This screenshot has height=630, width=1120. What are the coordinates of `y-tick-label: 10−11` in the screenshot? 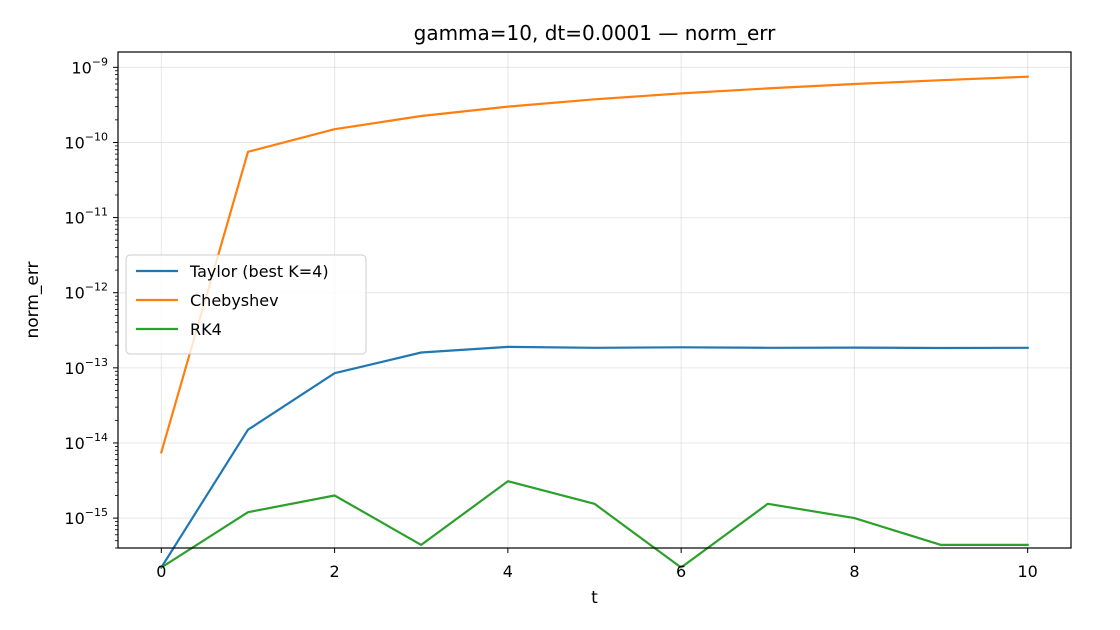 It's located at (86, 217).